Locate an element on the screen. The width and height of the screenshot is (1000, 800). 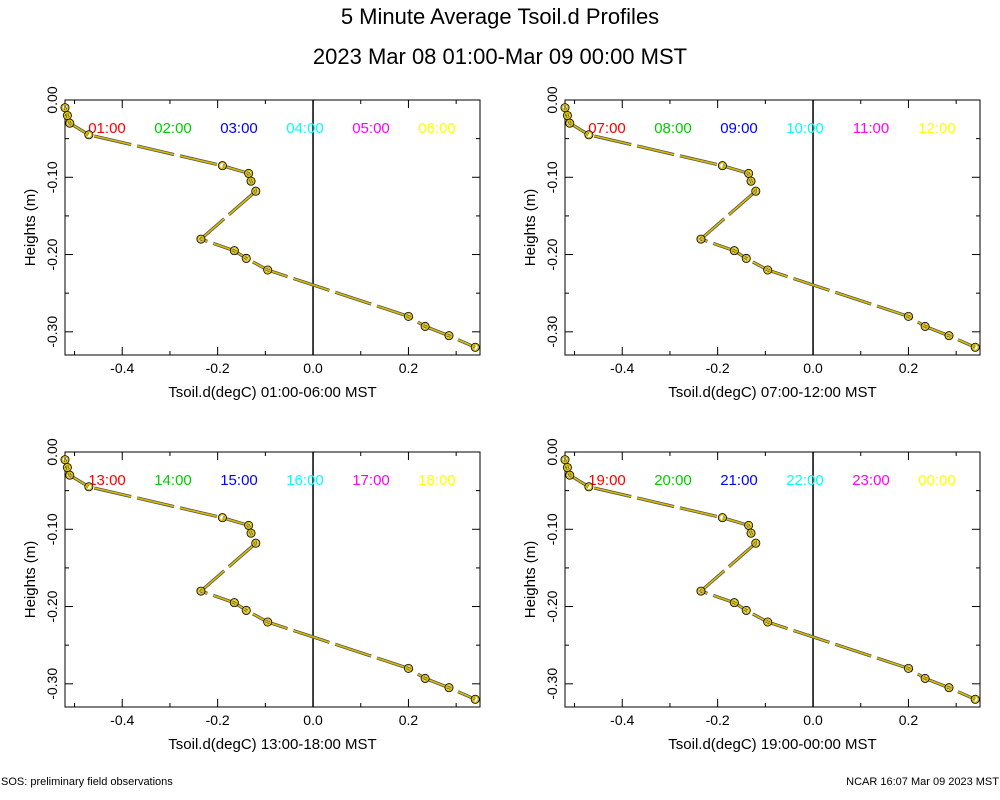
plot-frame is located at coordinates (772, 227).